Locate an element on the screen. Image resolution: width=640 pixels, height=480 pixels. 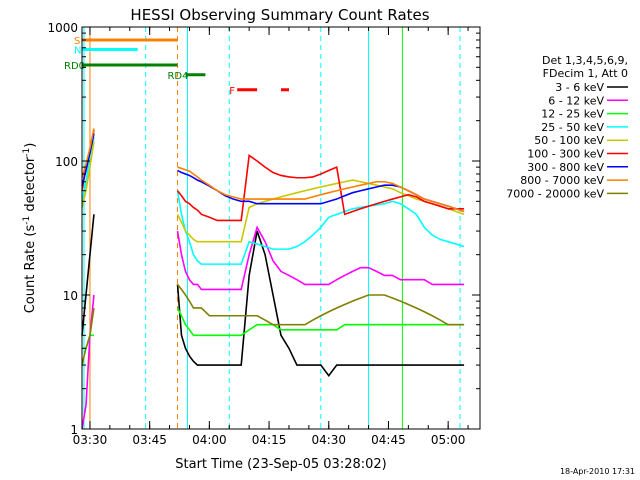
flag-label-2: F is located at coordinates (232, 91).